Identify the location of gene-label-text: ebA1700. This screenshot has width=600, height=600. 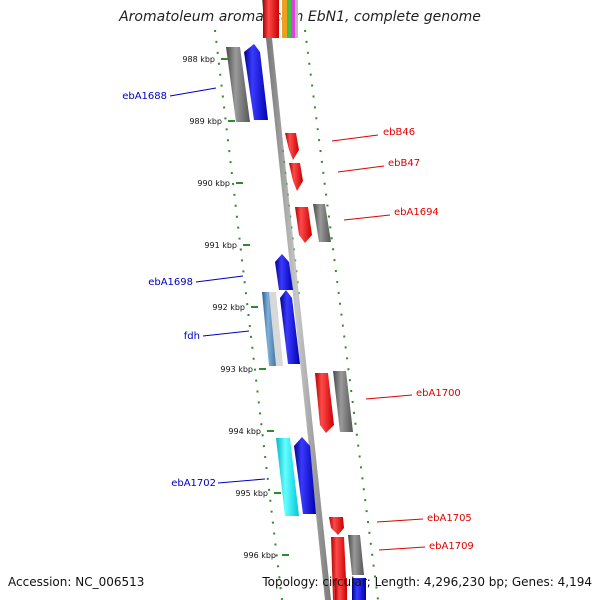
(438, 393).